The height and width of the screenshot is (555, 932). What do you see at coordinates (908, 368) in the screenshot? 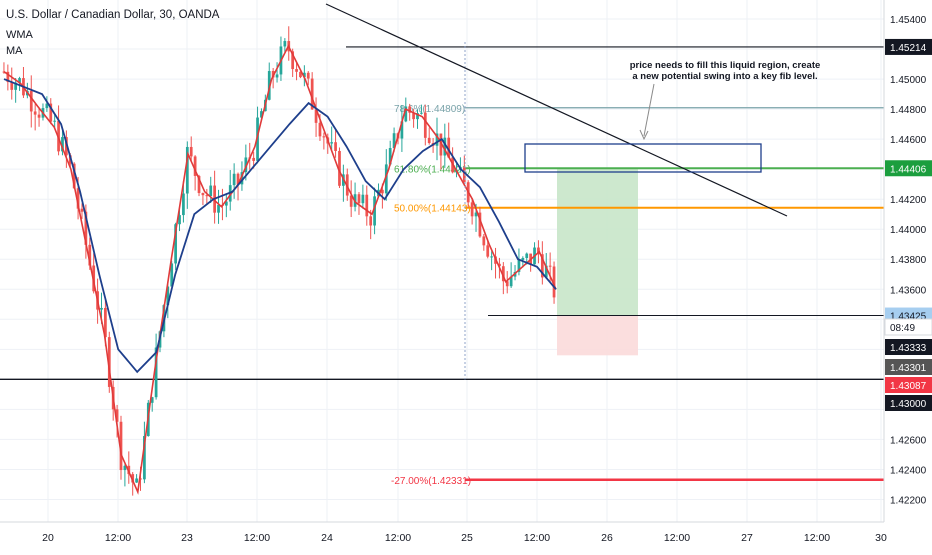
I see `price-tag-label: 1.43301` at bounding box center [908, 368].